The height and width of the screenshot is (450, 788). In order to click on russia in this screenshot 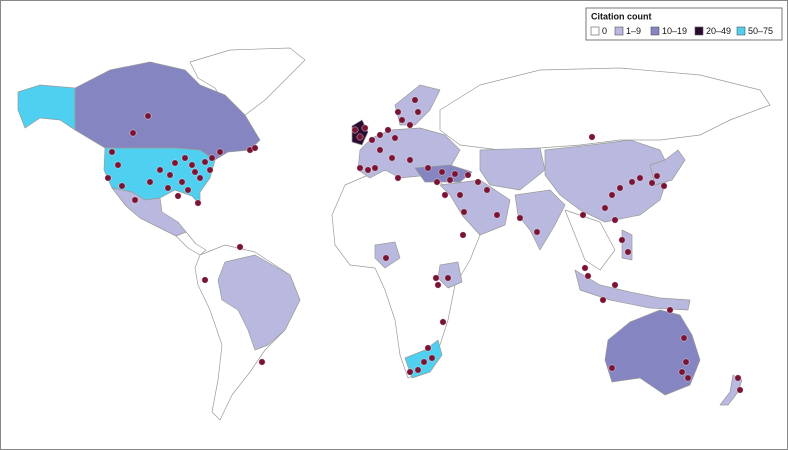, I will do `click(605, 109)`.